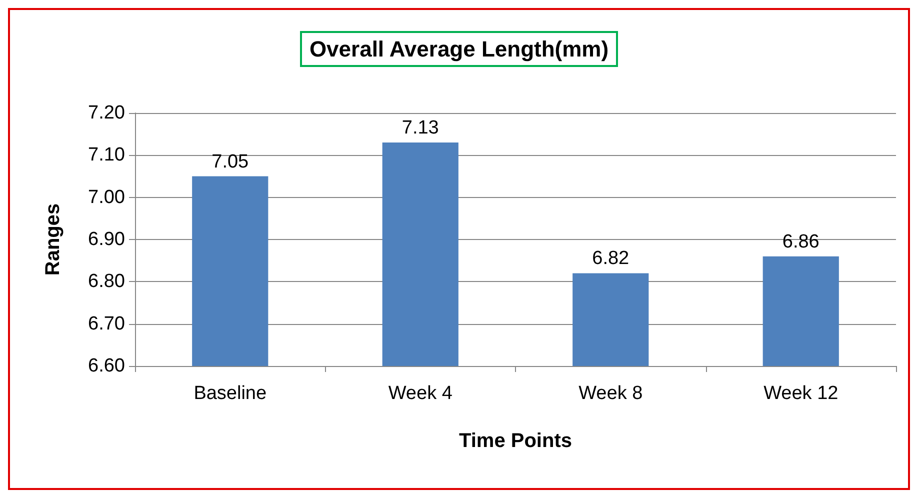  I want to click on x-tick-label: Week 8, so click(610, 393).